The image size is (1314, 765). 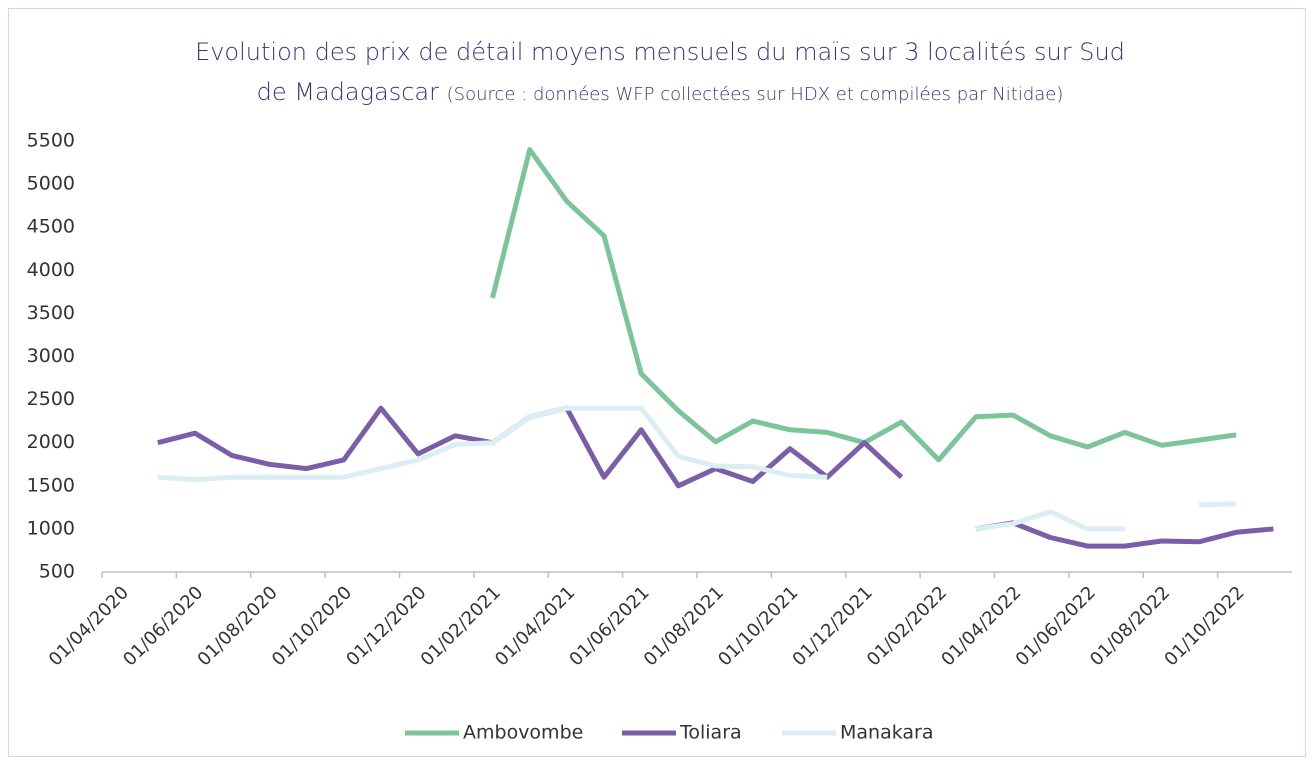 What do you see at coordinates (51, 528) in the screenshot?
I see `y-tick-label: 1000` at bounding box center [51, 528].